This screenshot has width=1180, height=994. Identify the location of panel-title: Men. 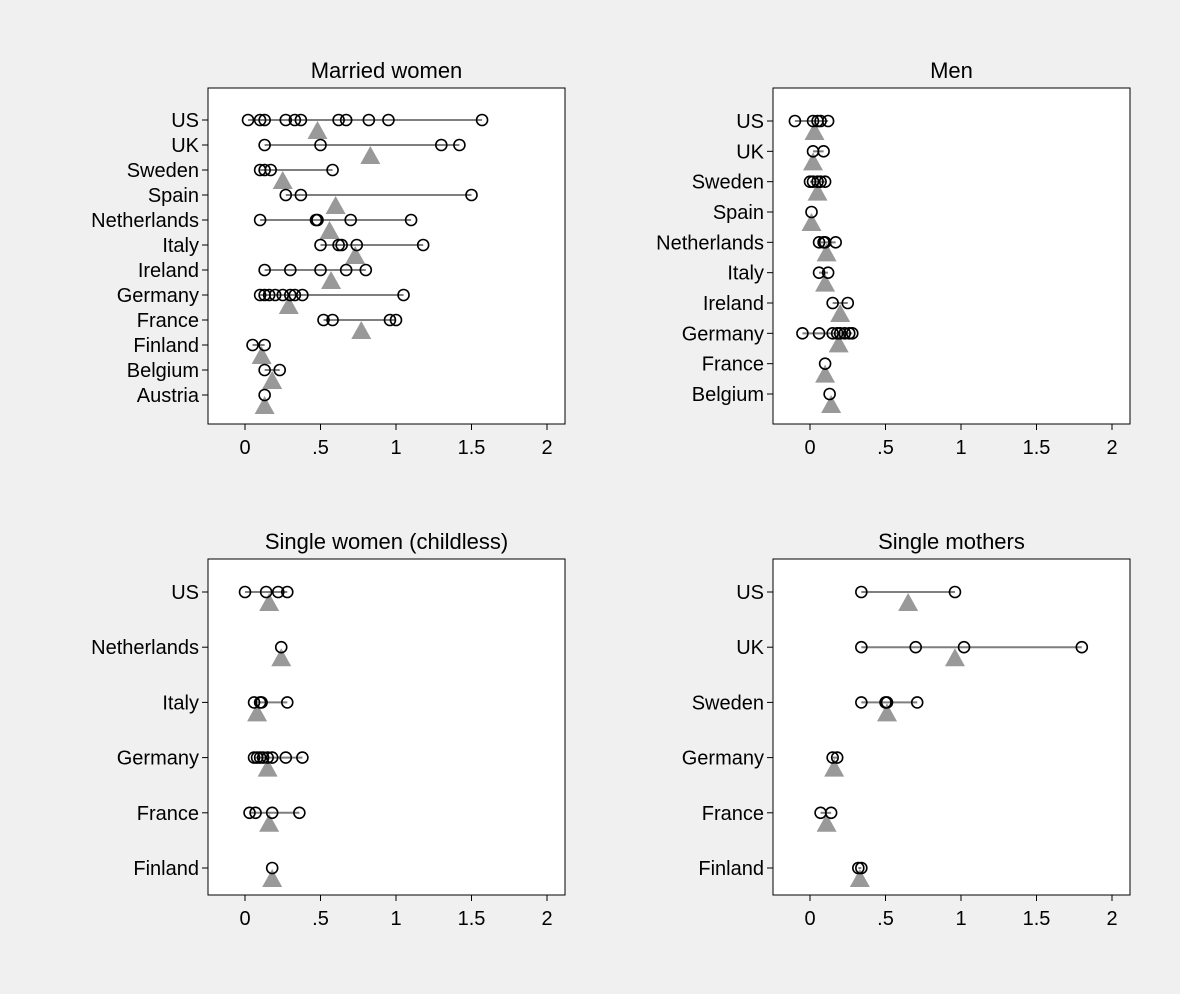
(951, 70).